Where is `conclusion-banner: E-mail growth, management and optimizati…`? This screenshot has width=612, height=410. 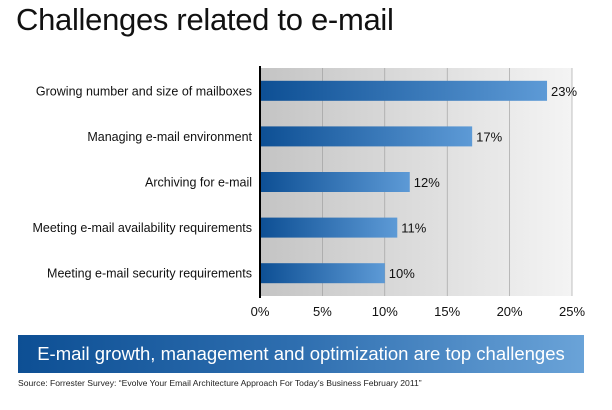
conclusion-banner: E-mail growth, management and optimizati… is located at coordinates (301, 354).